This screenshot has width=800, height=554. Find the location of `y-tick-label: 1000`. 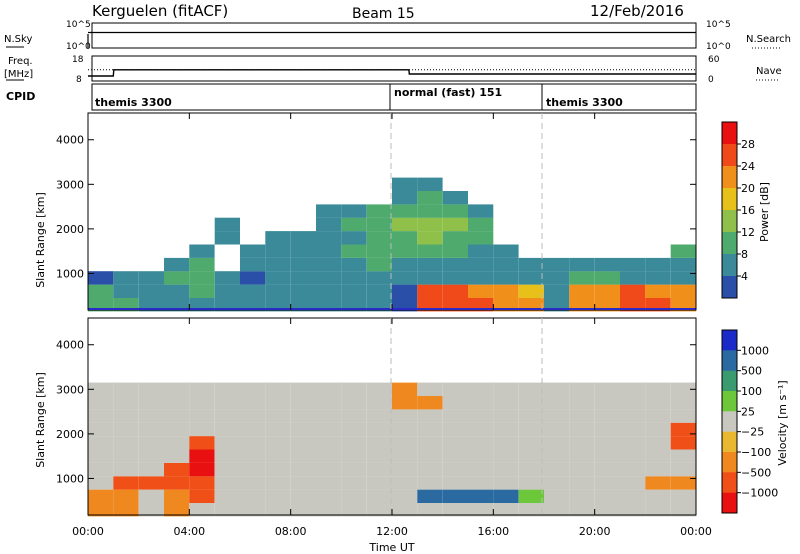

y-tick-label: 1000 is located at coordinates (70, 273).